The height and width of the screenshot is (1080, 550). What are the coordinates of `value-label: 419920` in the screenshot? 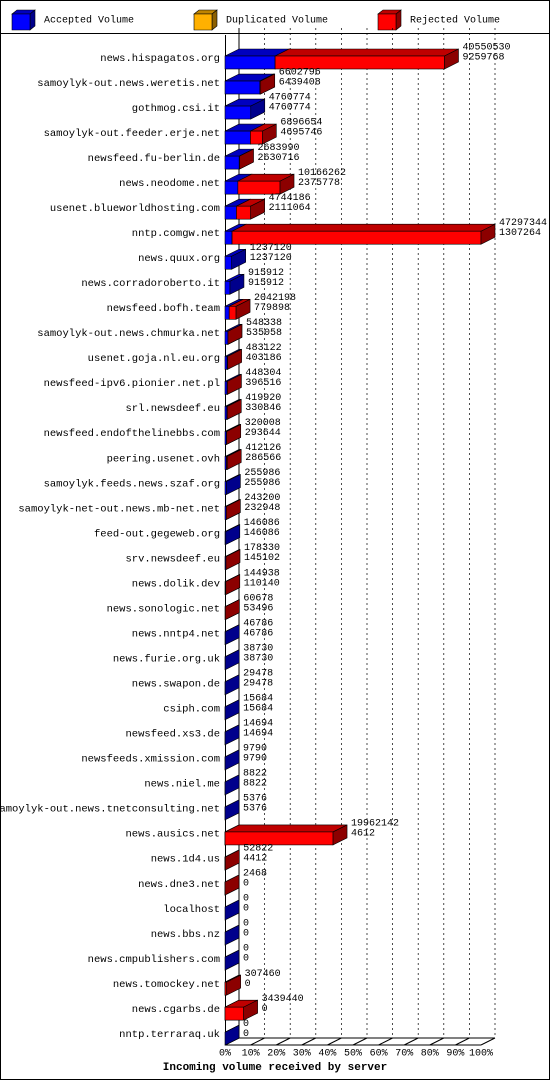 It's located at (263, 398).